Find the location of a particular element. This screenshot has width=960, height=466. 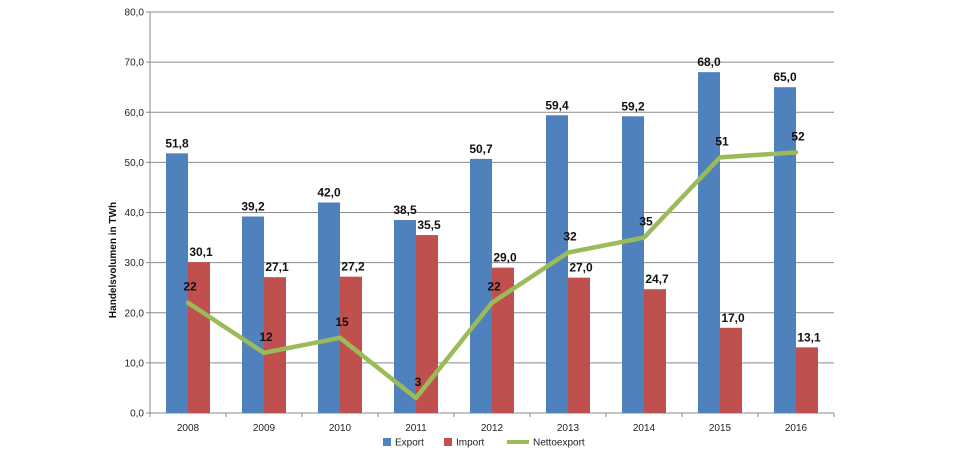

export-data-label: 38,5 is located at coordinates (405, 210).